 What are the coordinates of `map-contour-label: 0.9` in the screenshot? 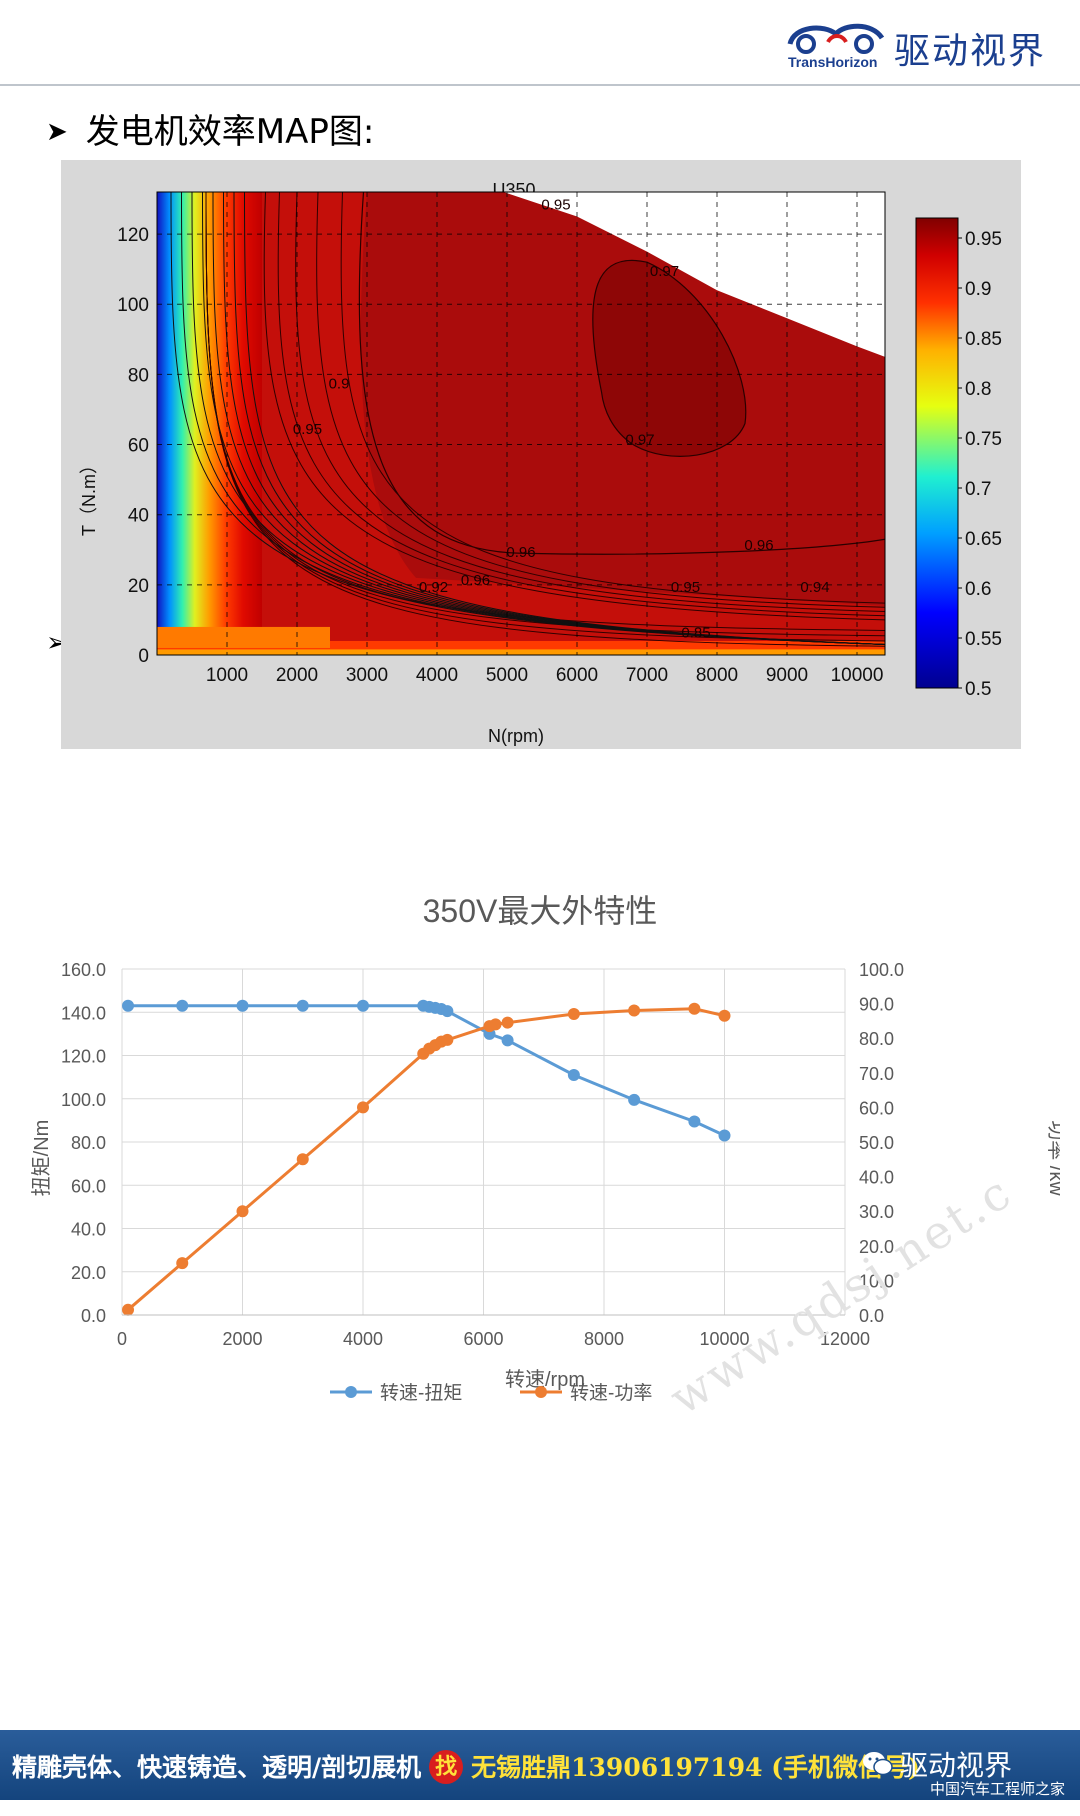 It's located at (339, 383).